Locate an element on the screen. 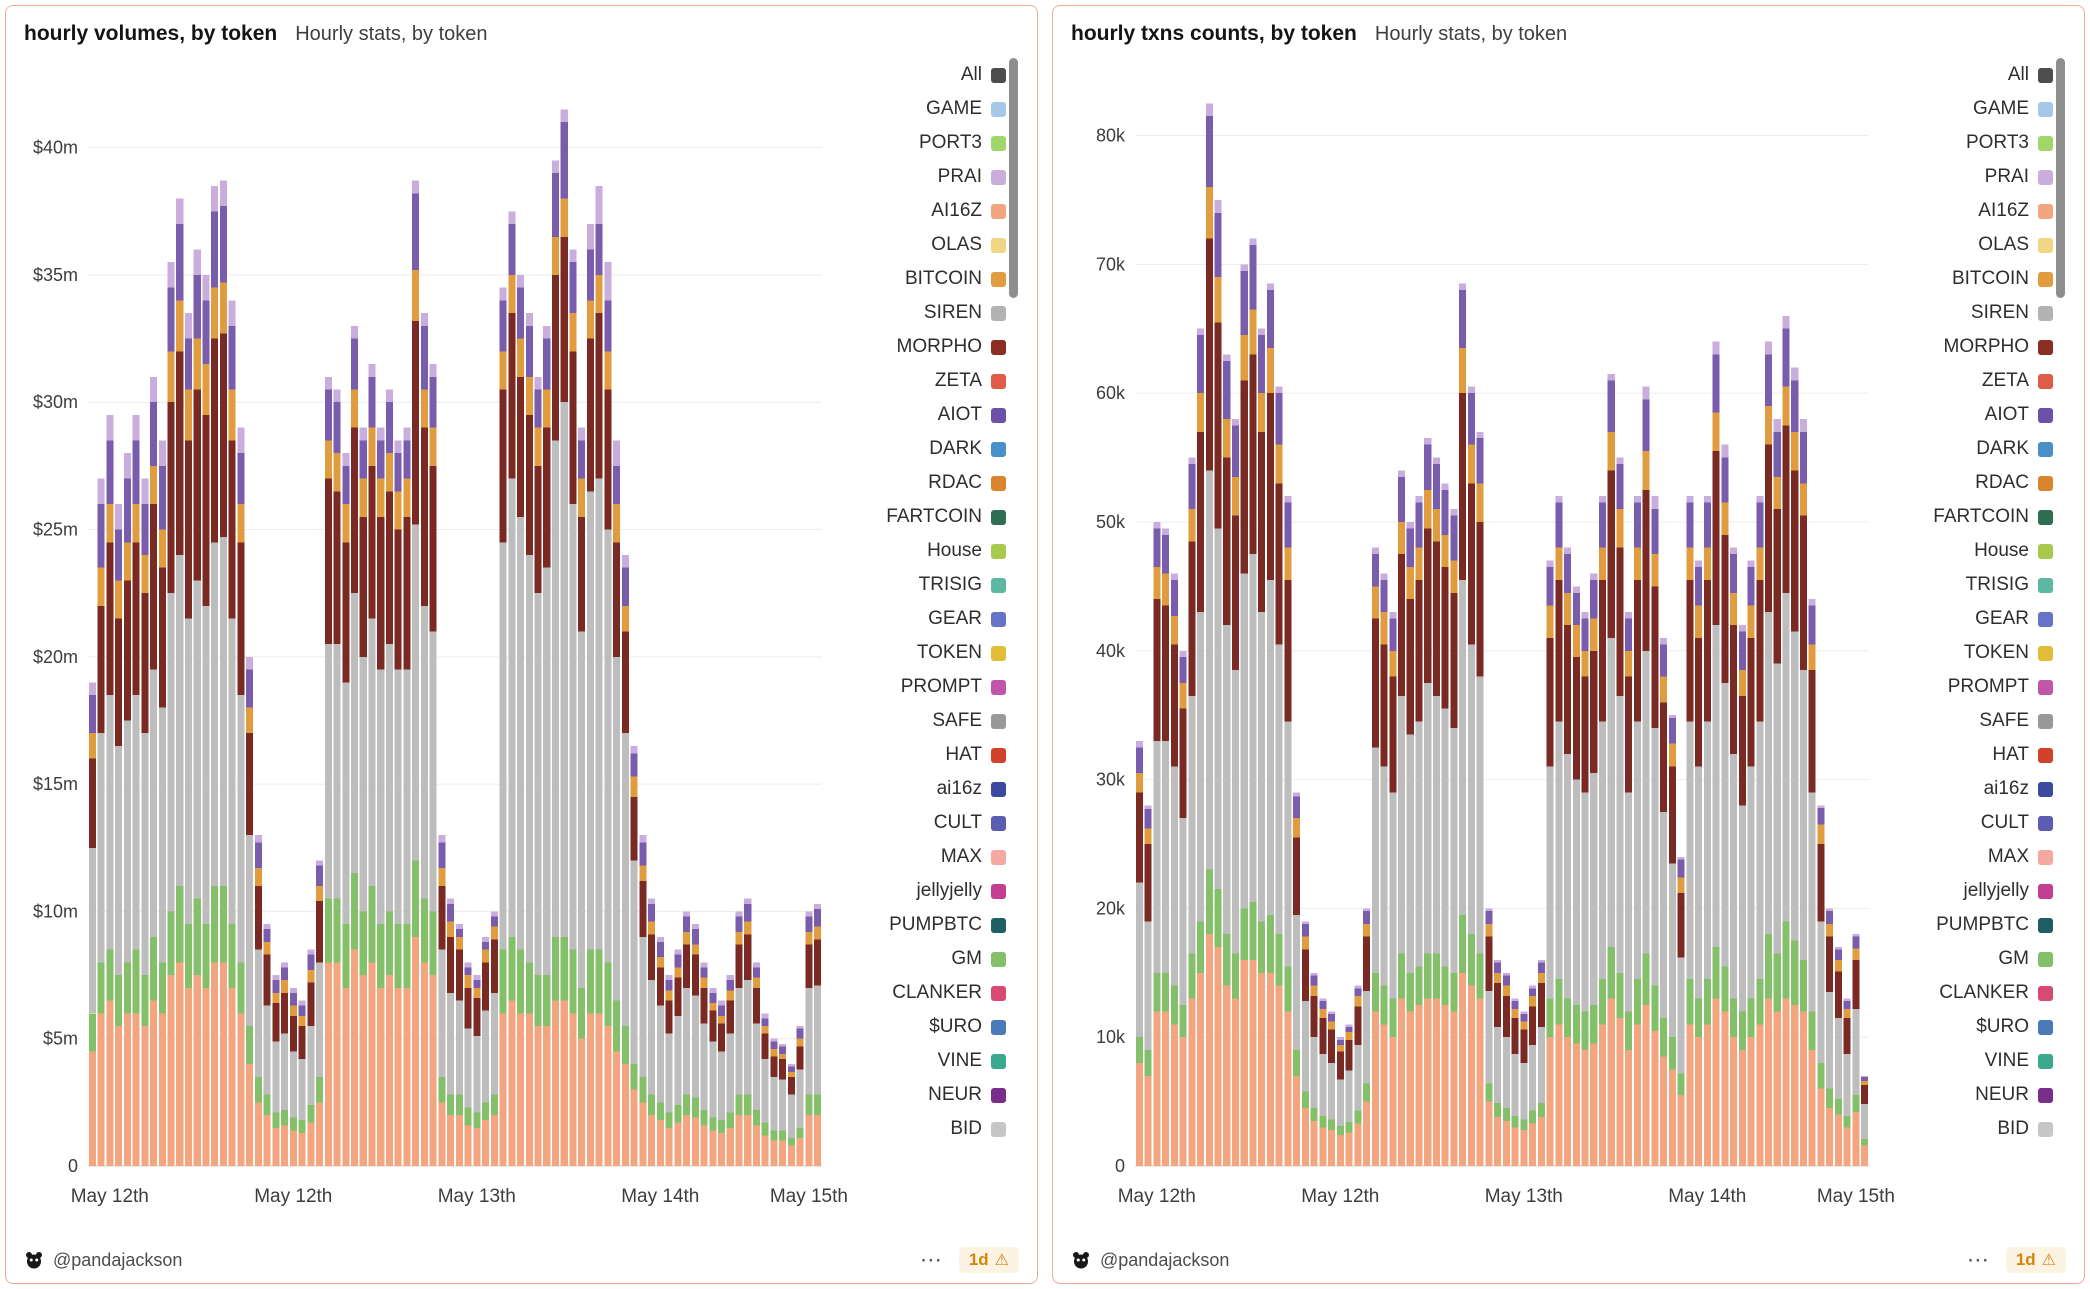 This screenshot has height=1289, width=2090. legend-item-safe: SAFE is located at coordinates (917, 721).